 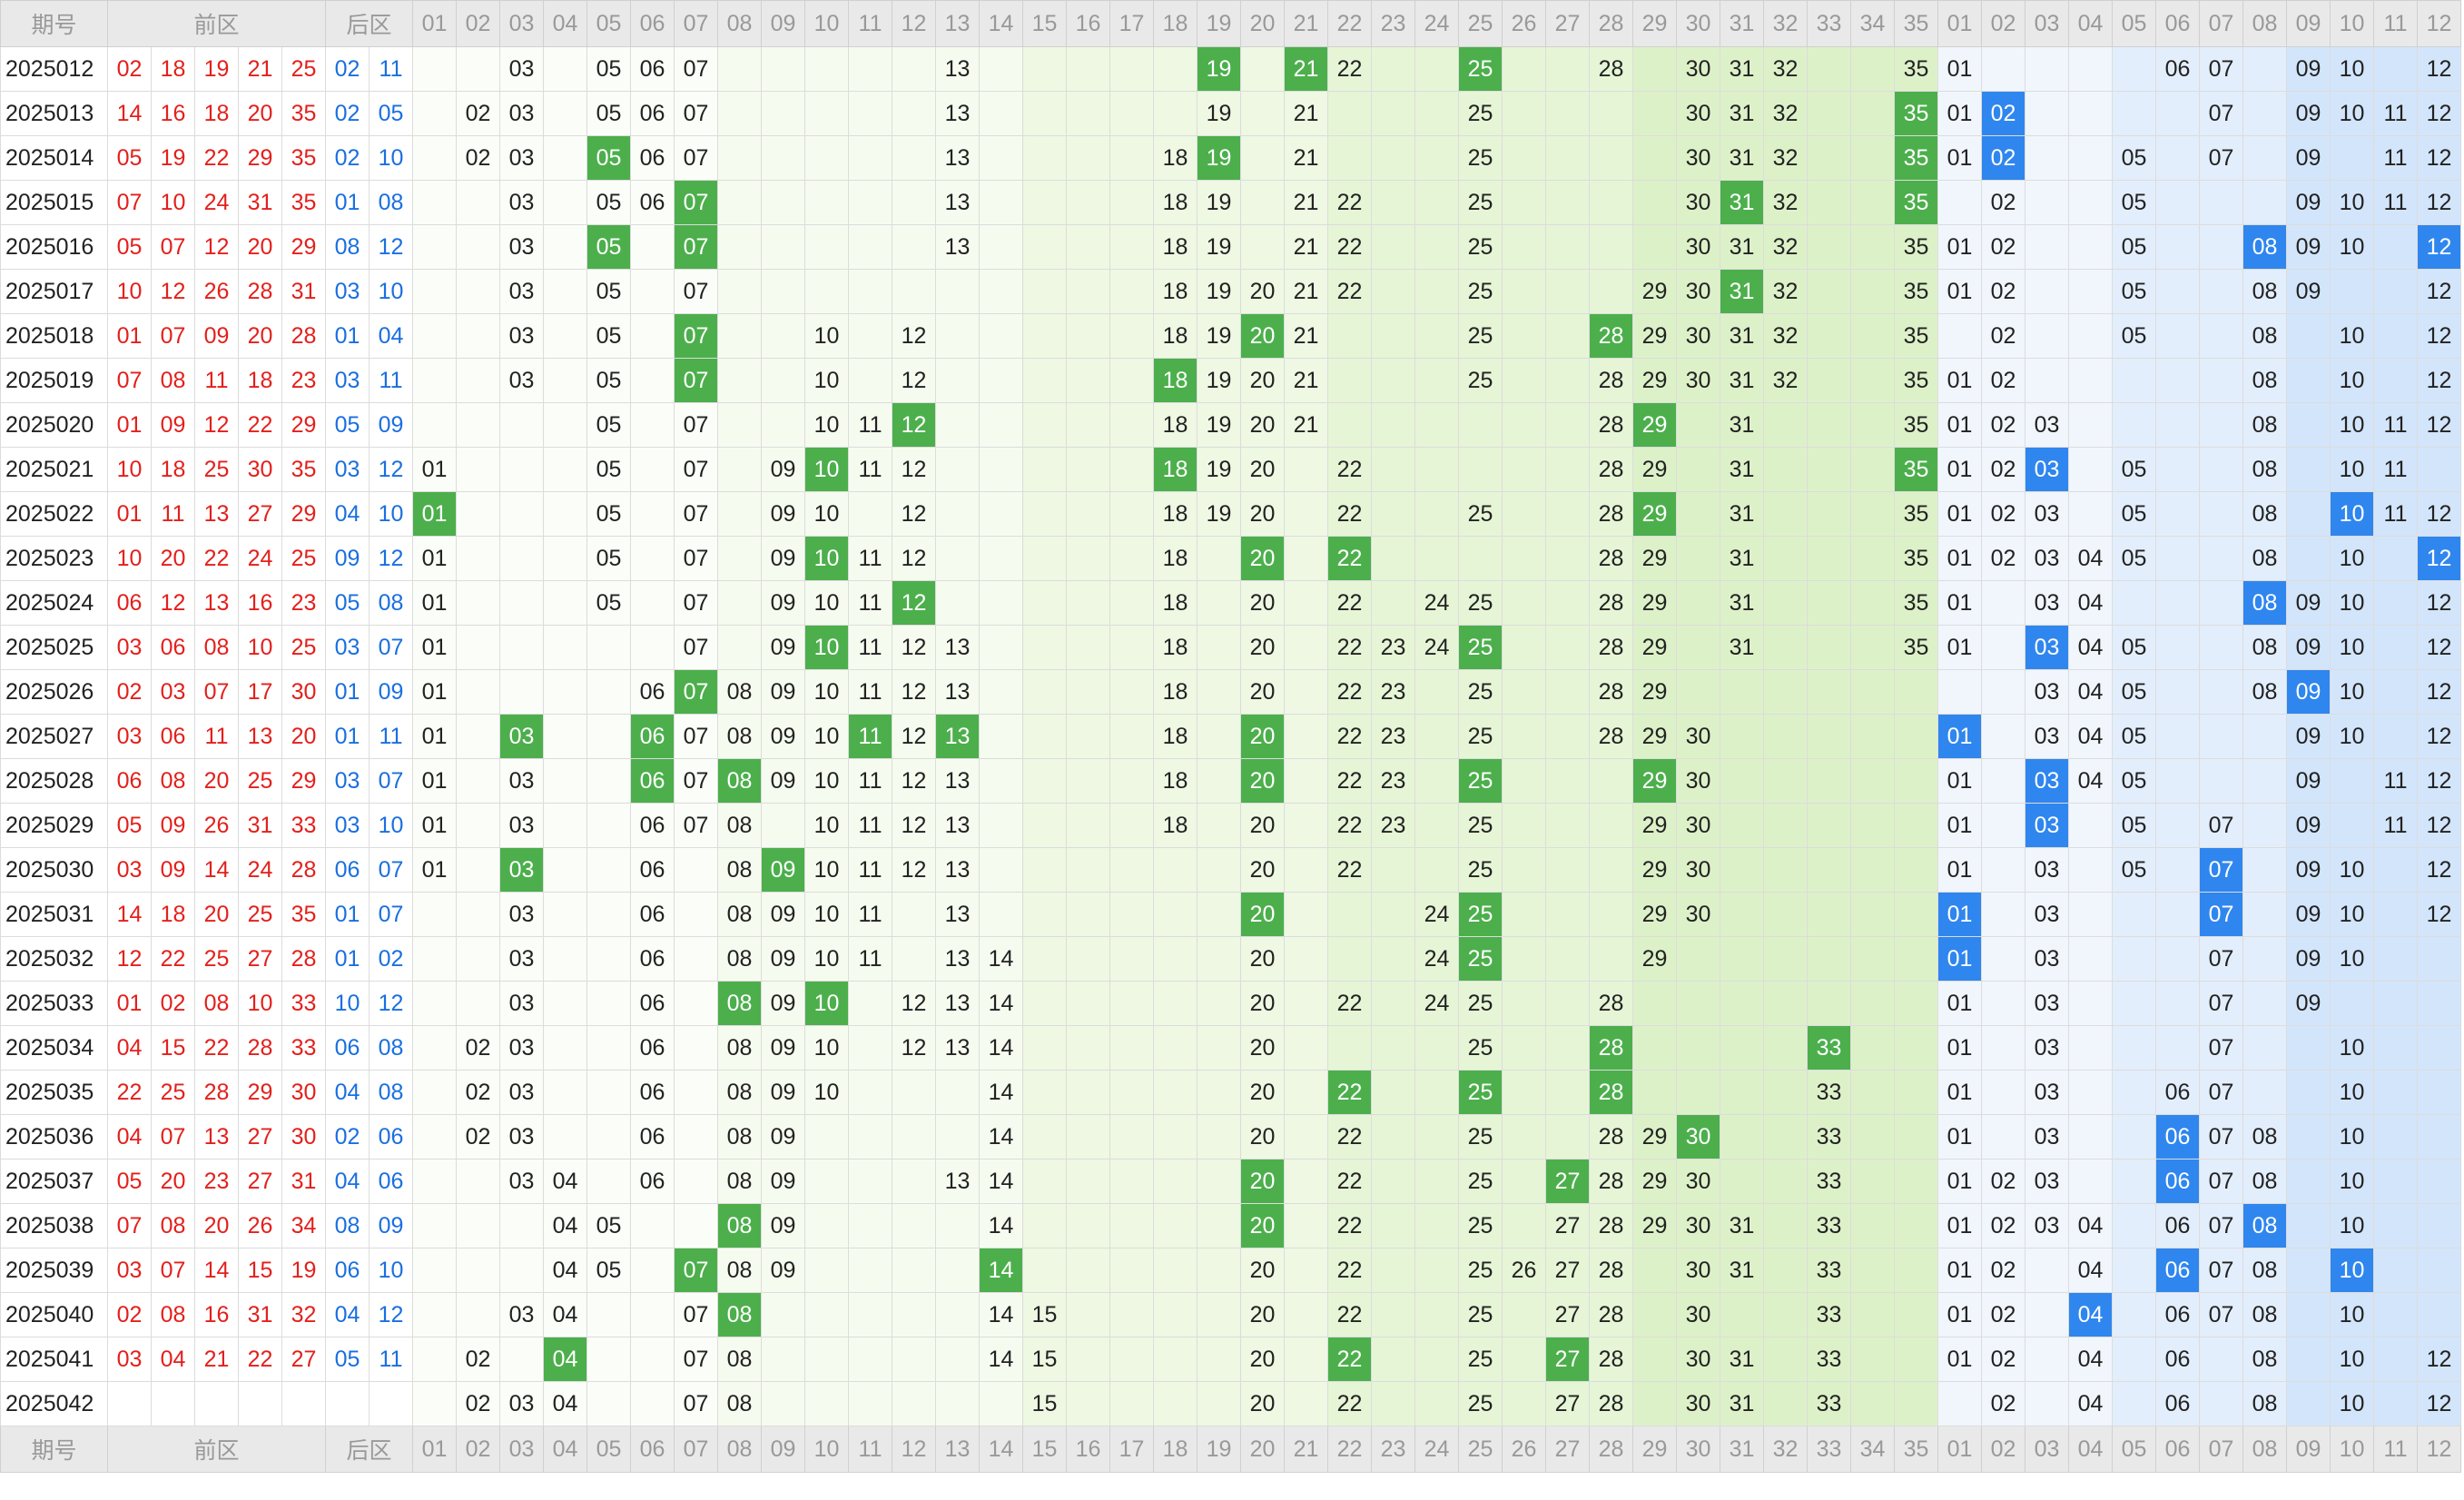 I want to click on front-draw: 22, so click(x=216, y=558).